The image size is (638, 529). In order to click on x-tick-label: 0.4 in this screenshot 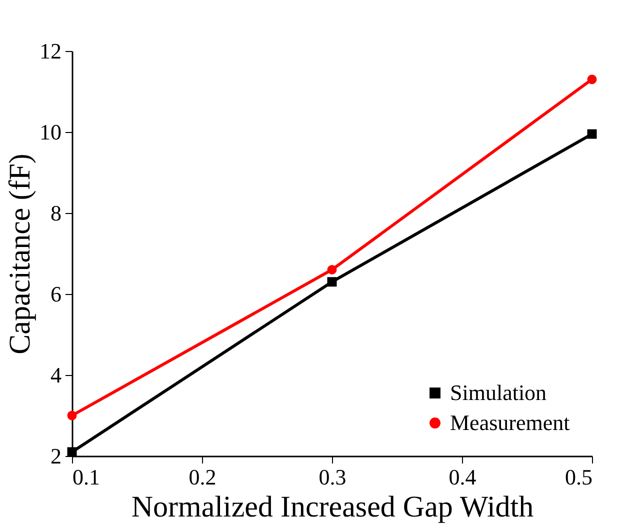, I will do `click(462, 477)`.